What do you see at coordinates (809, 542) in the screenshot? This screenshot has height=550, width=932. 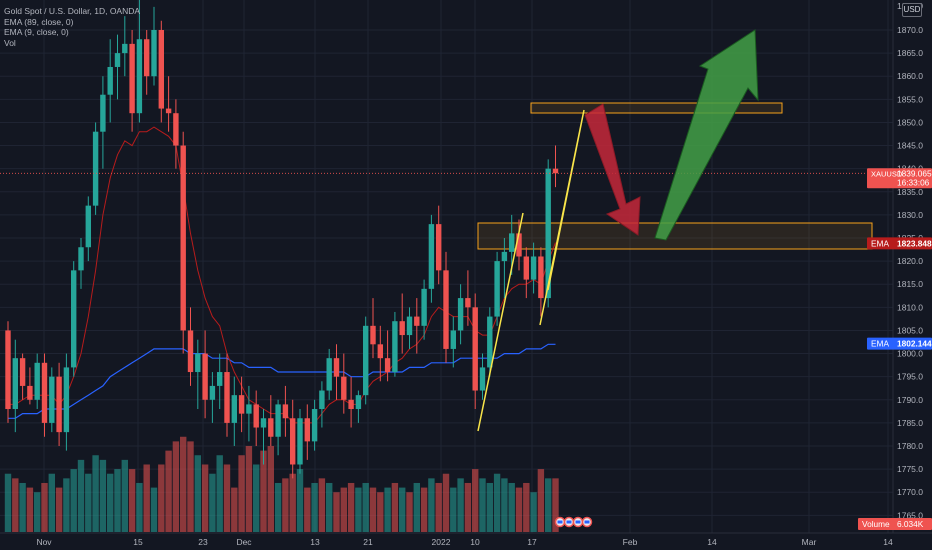 I see `time-tick-label: Mar` at bounding box center [809, 542].